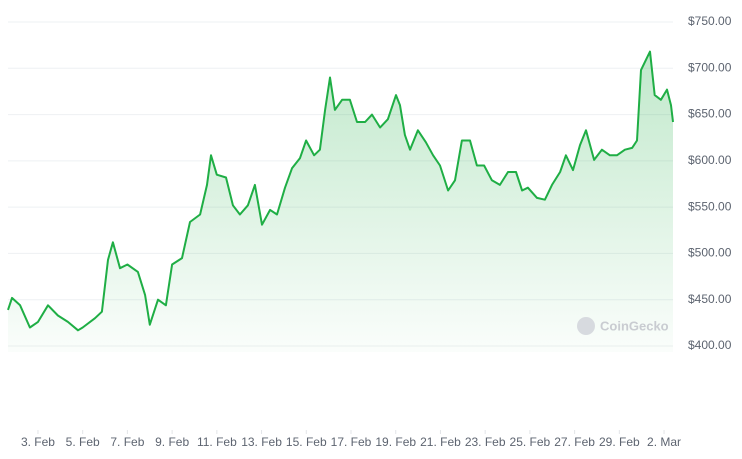 The image size is (742, 459). Describe the element at coordinates (710, 114) in the screenshot. I see `y-tick-label: $650.00` at that location.